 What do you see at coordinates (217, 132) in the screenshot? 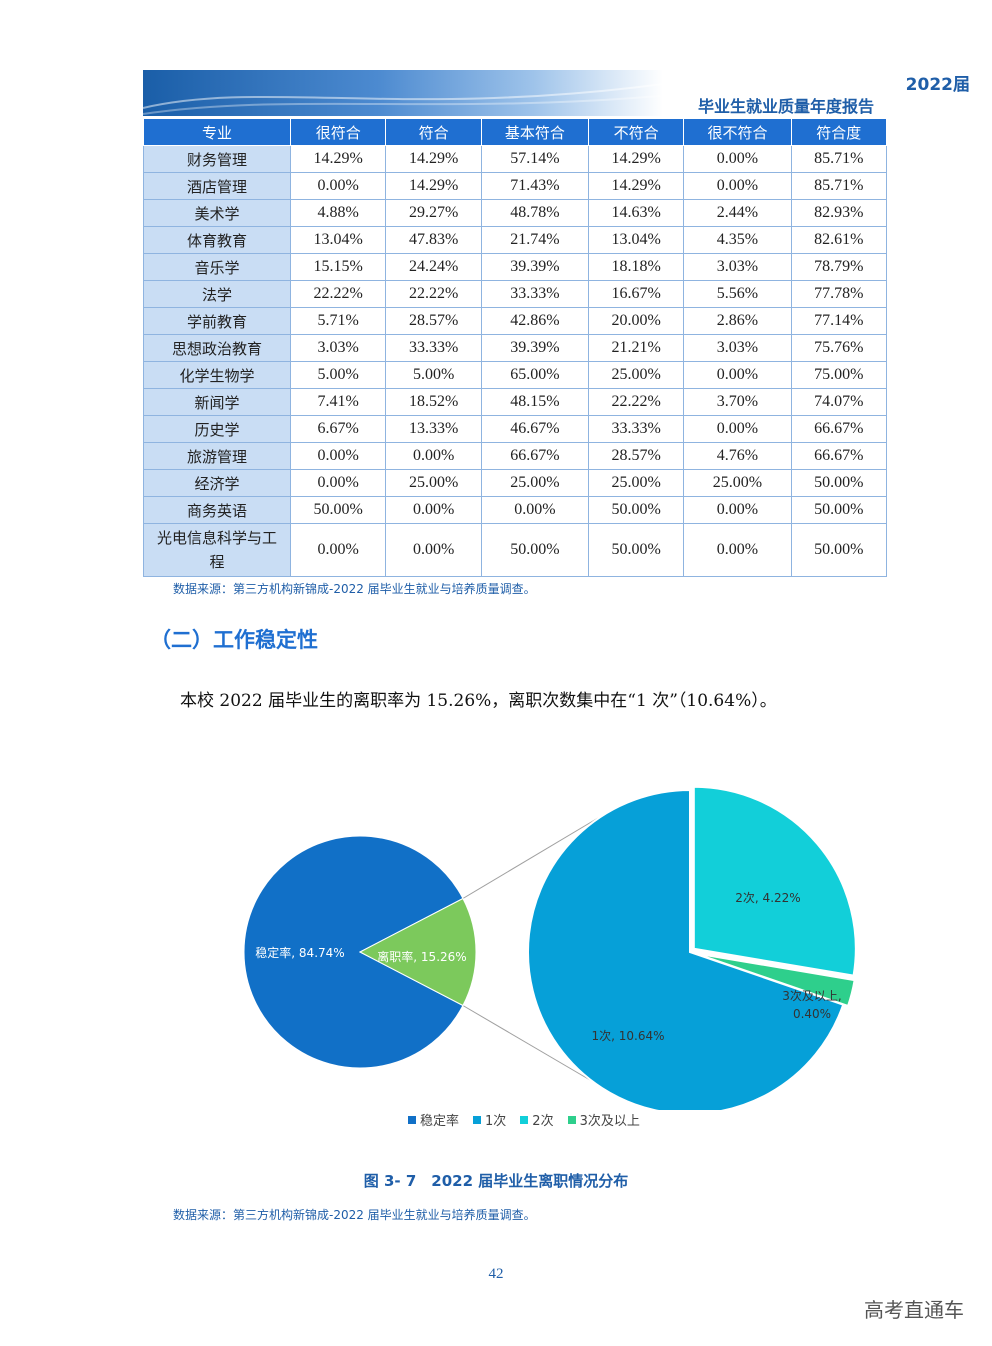
I see `column-header: 专业` at bounding box center [217, 132].